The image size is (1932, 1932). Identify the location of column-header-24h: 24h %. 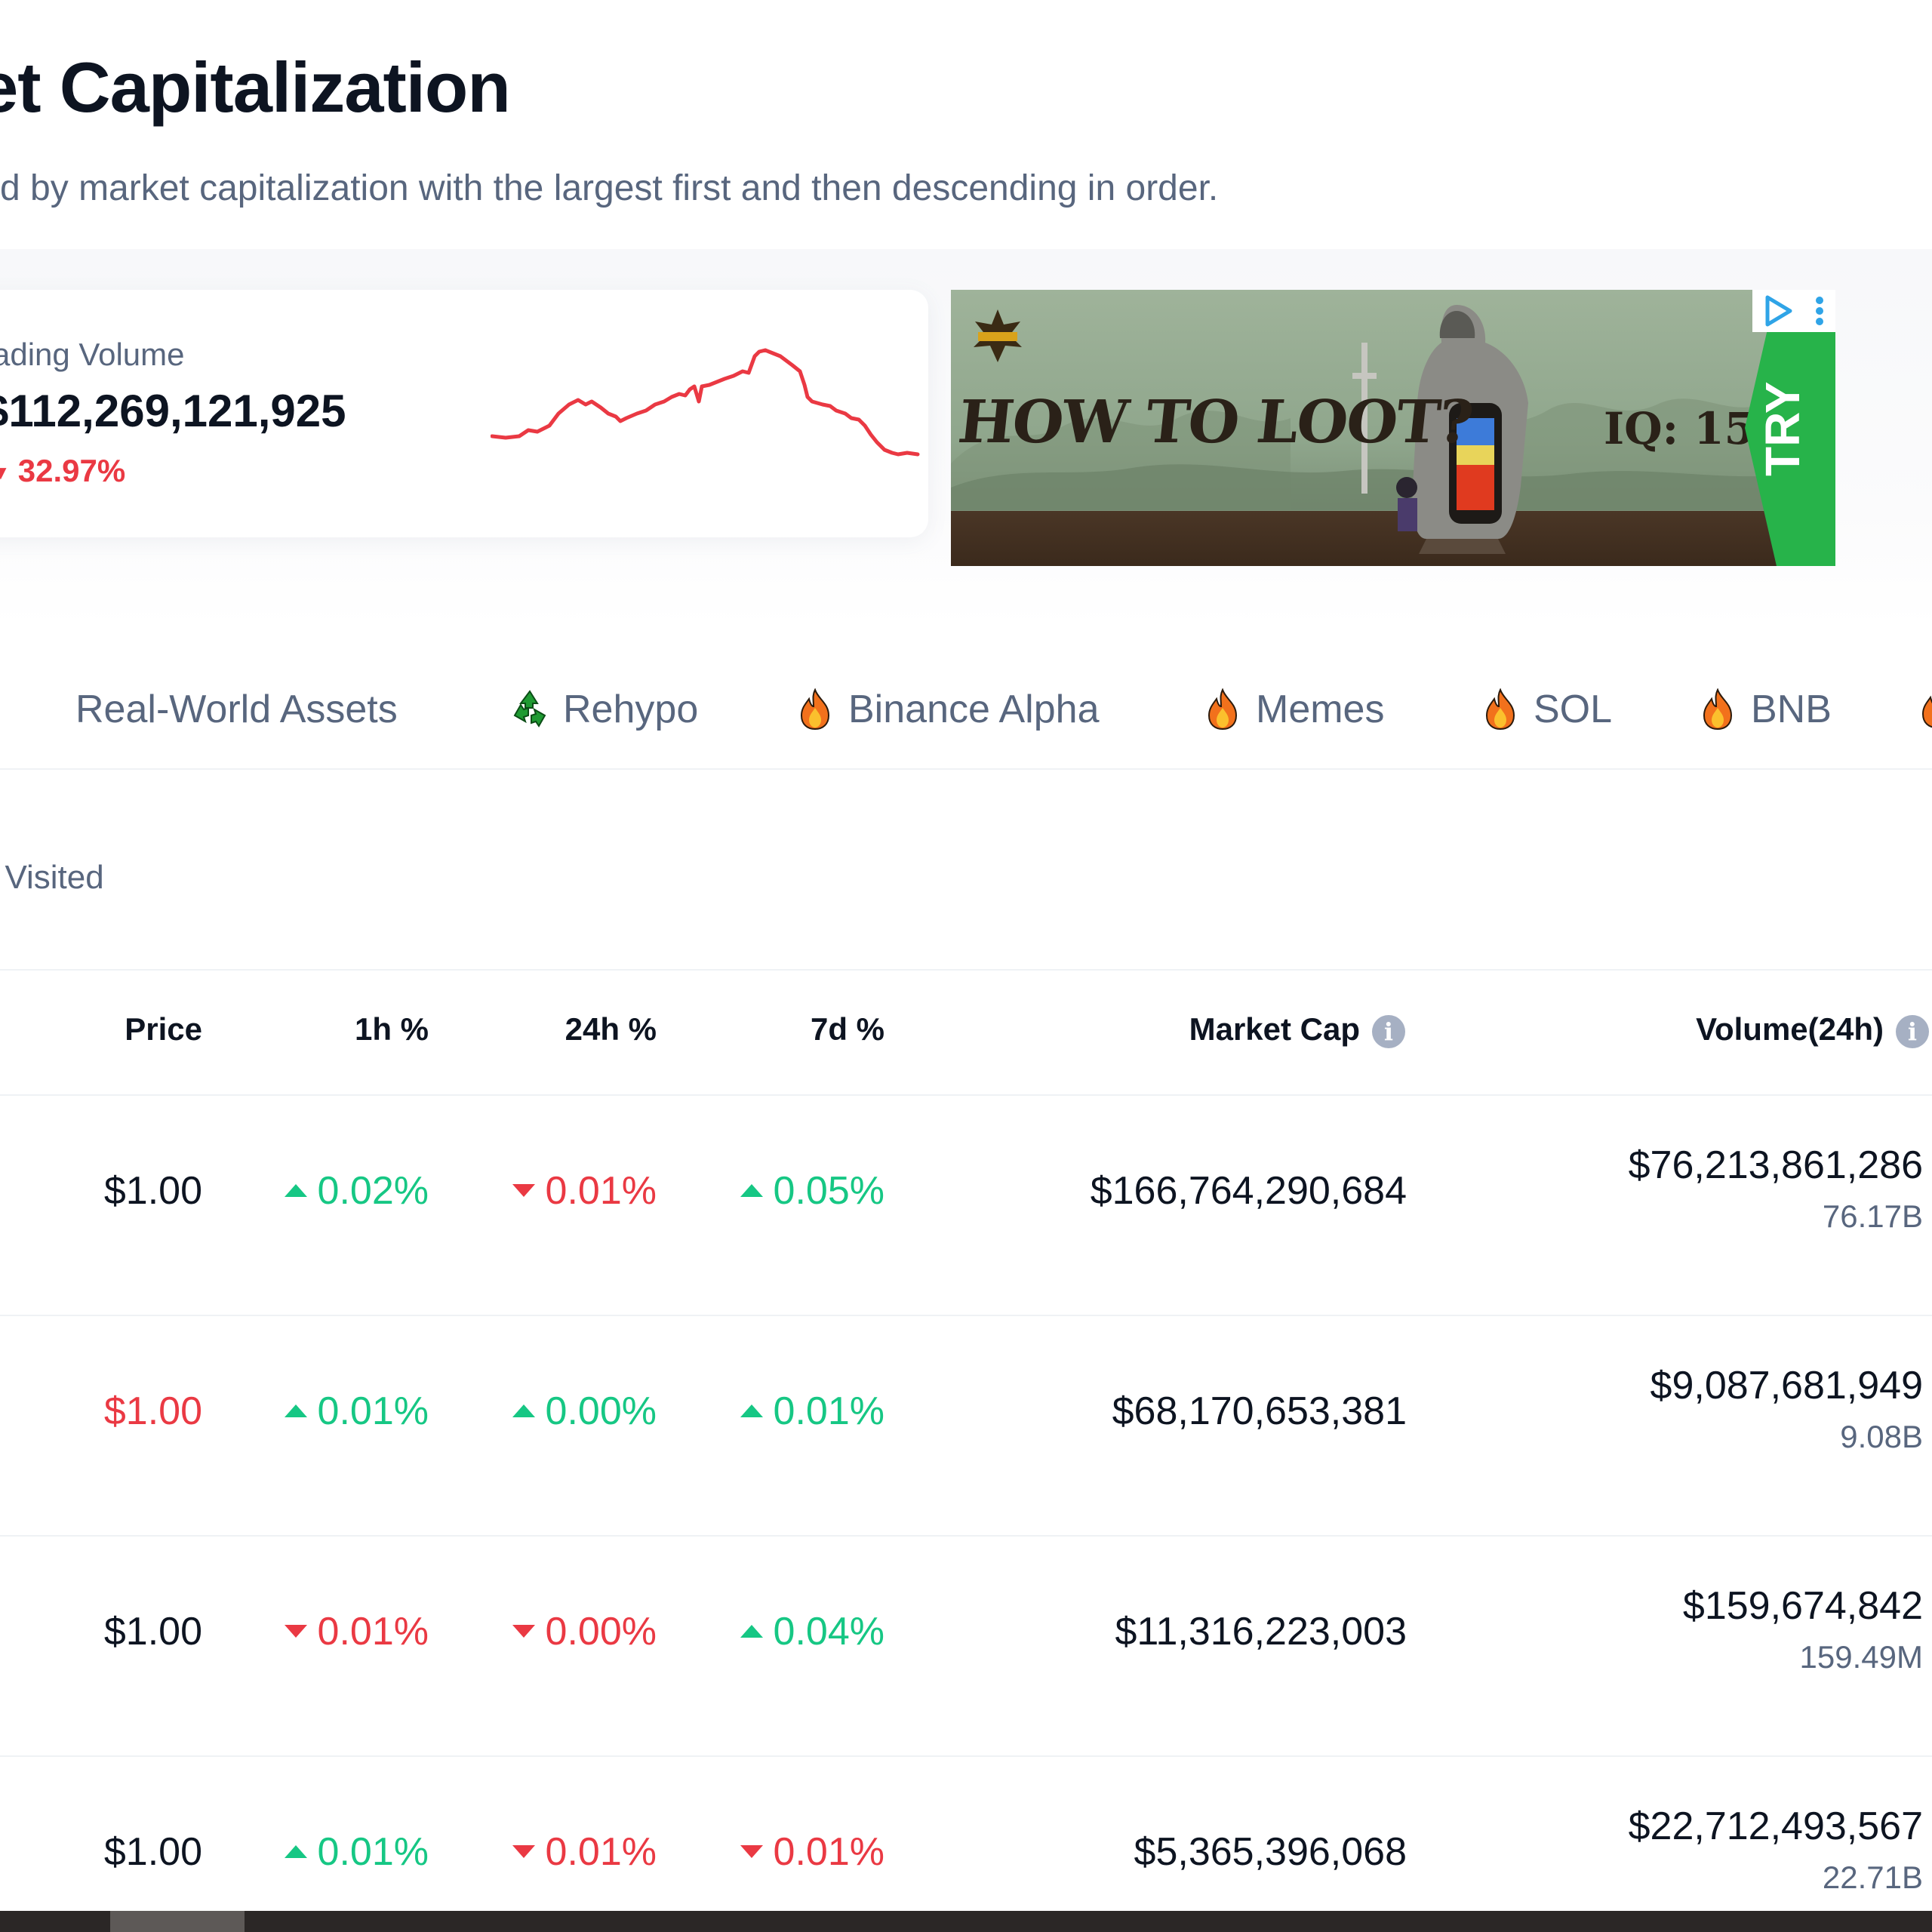
(611, 1029).